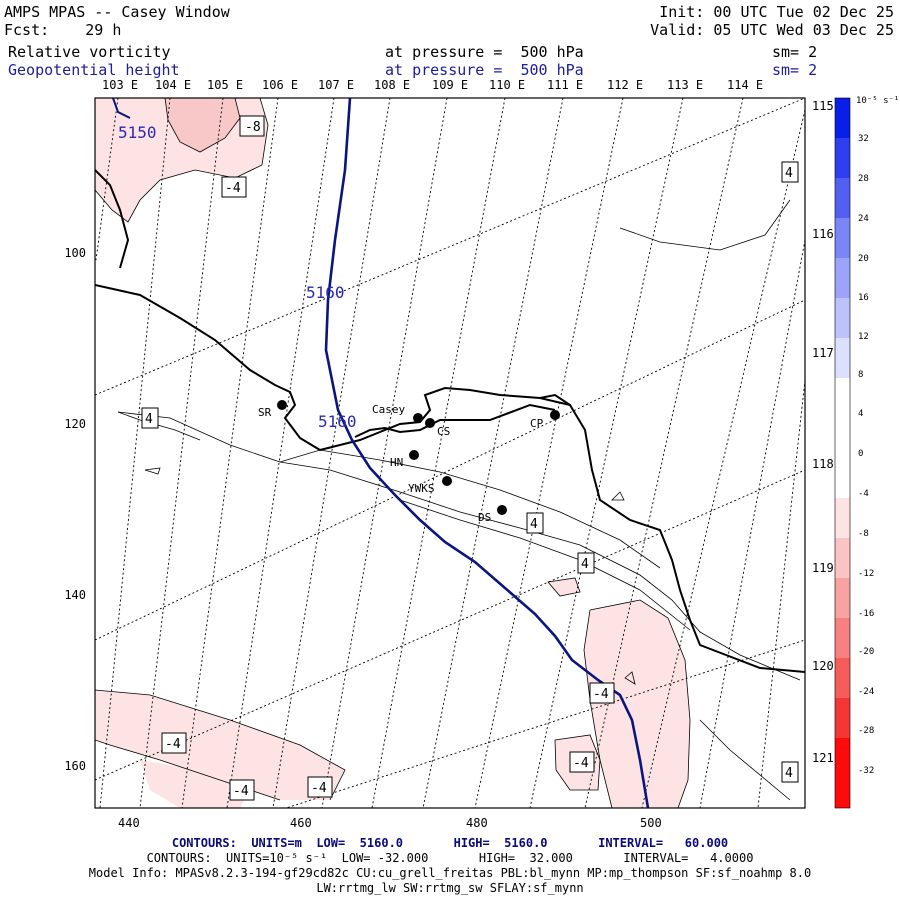 The image size is (900, 900). I want to click on svg-text: -24, so click(866, 692).